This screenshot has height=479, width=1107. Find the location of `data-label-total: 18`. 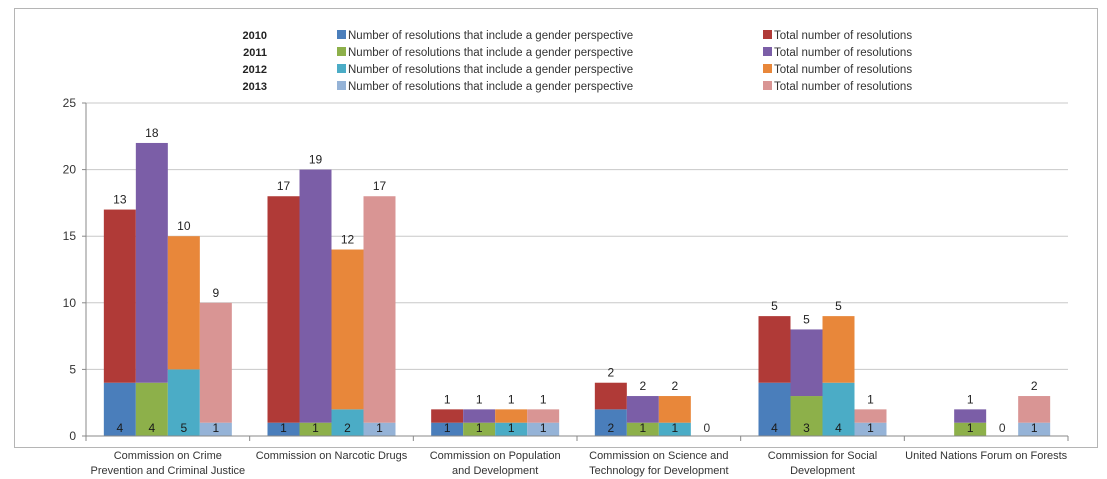

data-label-total: 18 is located at coordinates (152, 133).